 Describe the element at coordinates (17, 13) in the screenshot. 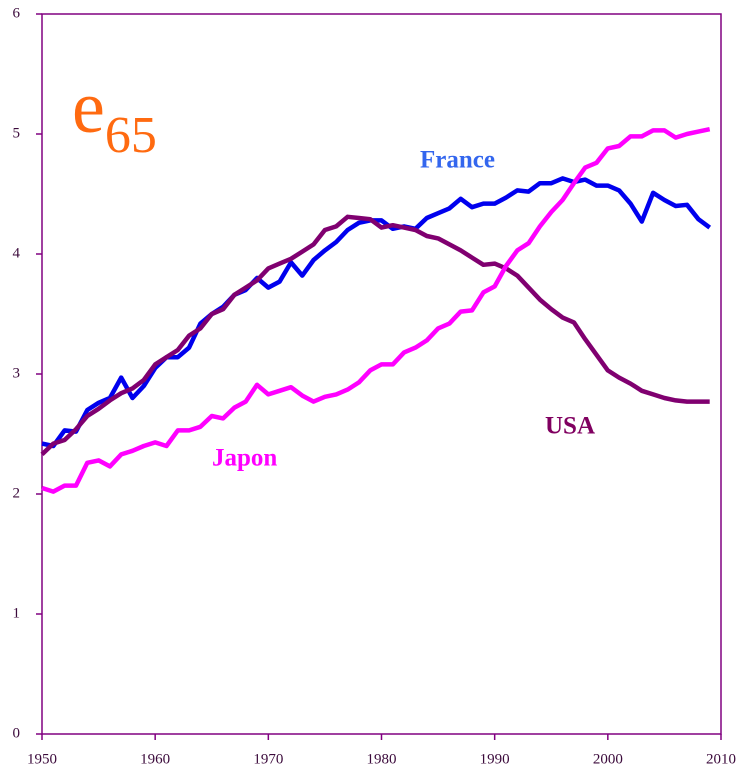

I see `y-tick-label: 6` at that location.